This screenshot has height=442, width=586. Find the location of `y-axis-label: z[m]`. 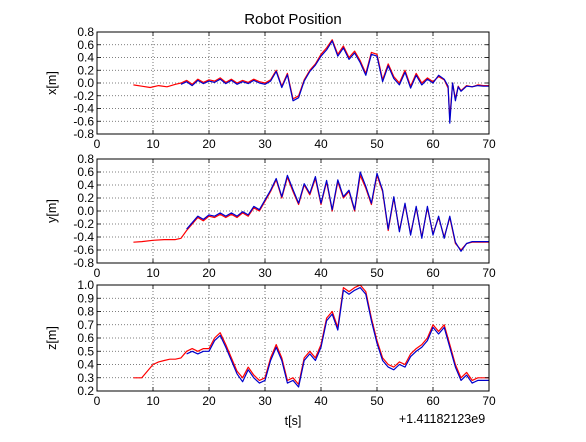

y-axis-label: z[m] is located at coordinates (52, 338).